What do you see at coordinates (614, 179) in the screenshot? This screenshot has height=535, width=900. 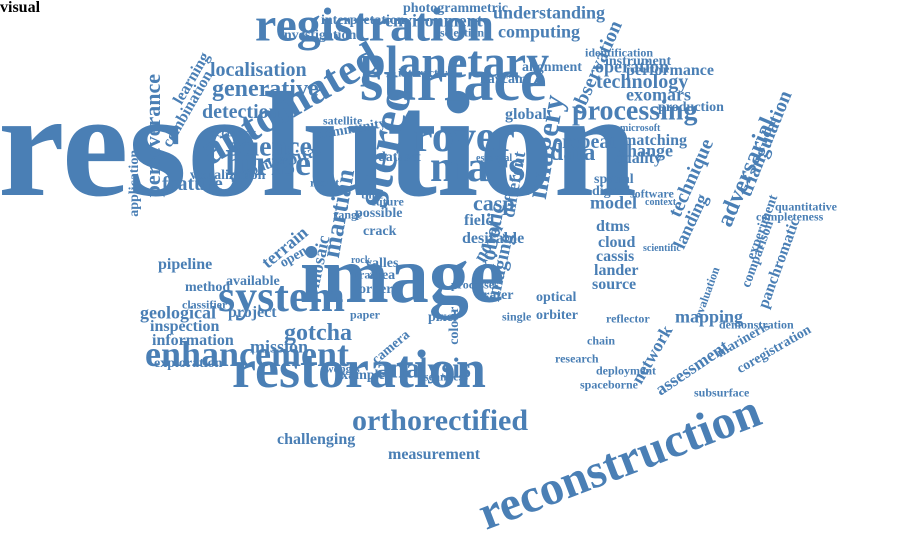 I see `word: spatial` at bounding box center [614, 179].